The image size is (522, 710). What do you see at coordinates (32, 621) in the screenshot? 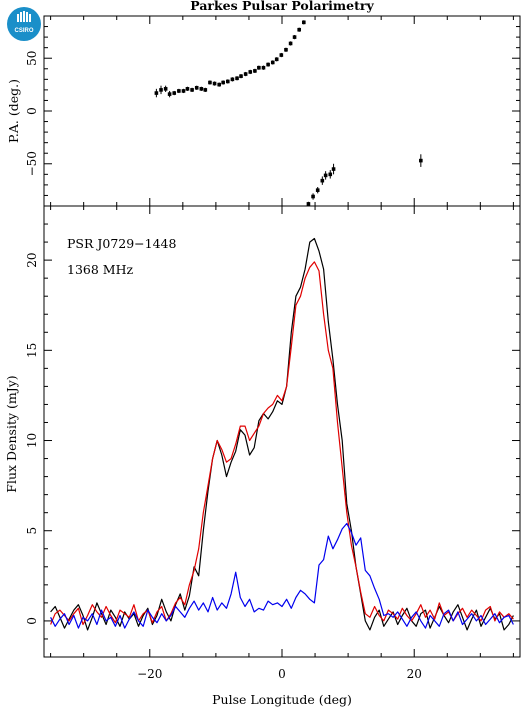
I see `flux-ytick-label: 0` at bounding box center [32, 621].